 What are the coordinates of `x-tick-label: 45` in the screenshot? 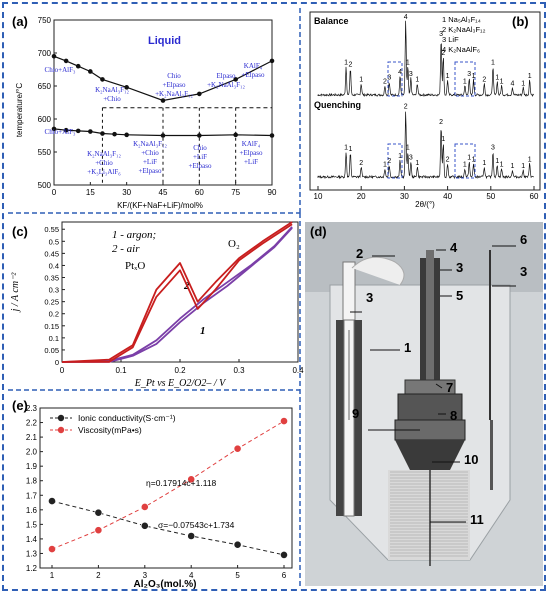 It's located at (163, 192).